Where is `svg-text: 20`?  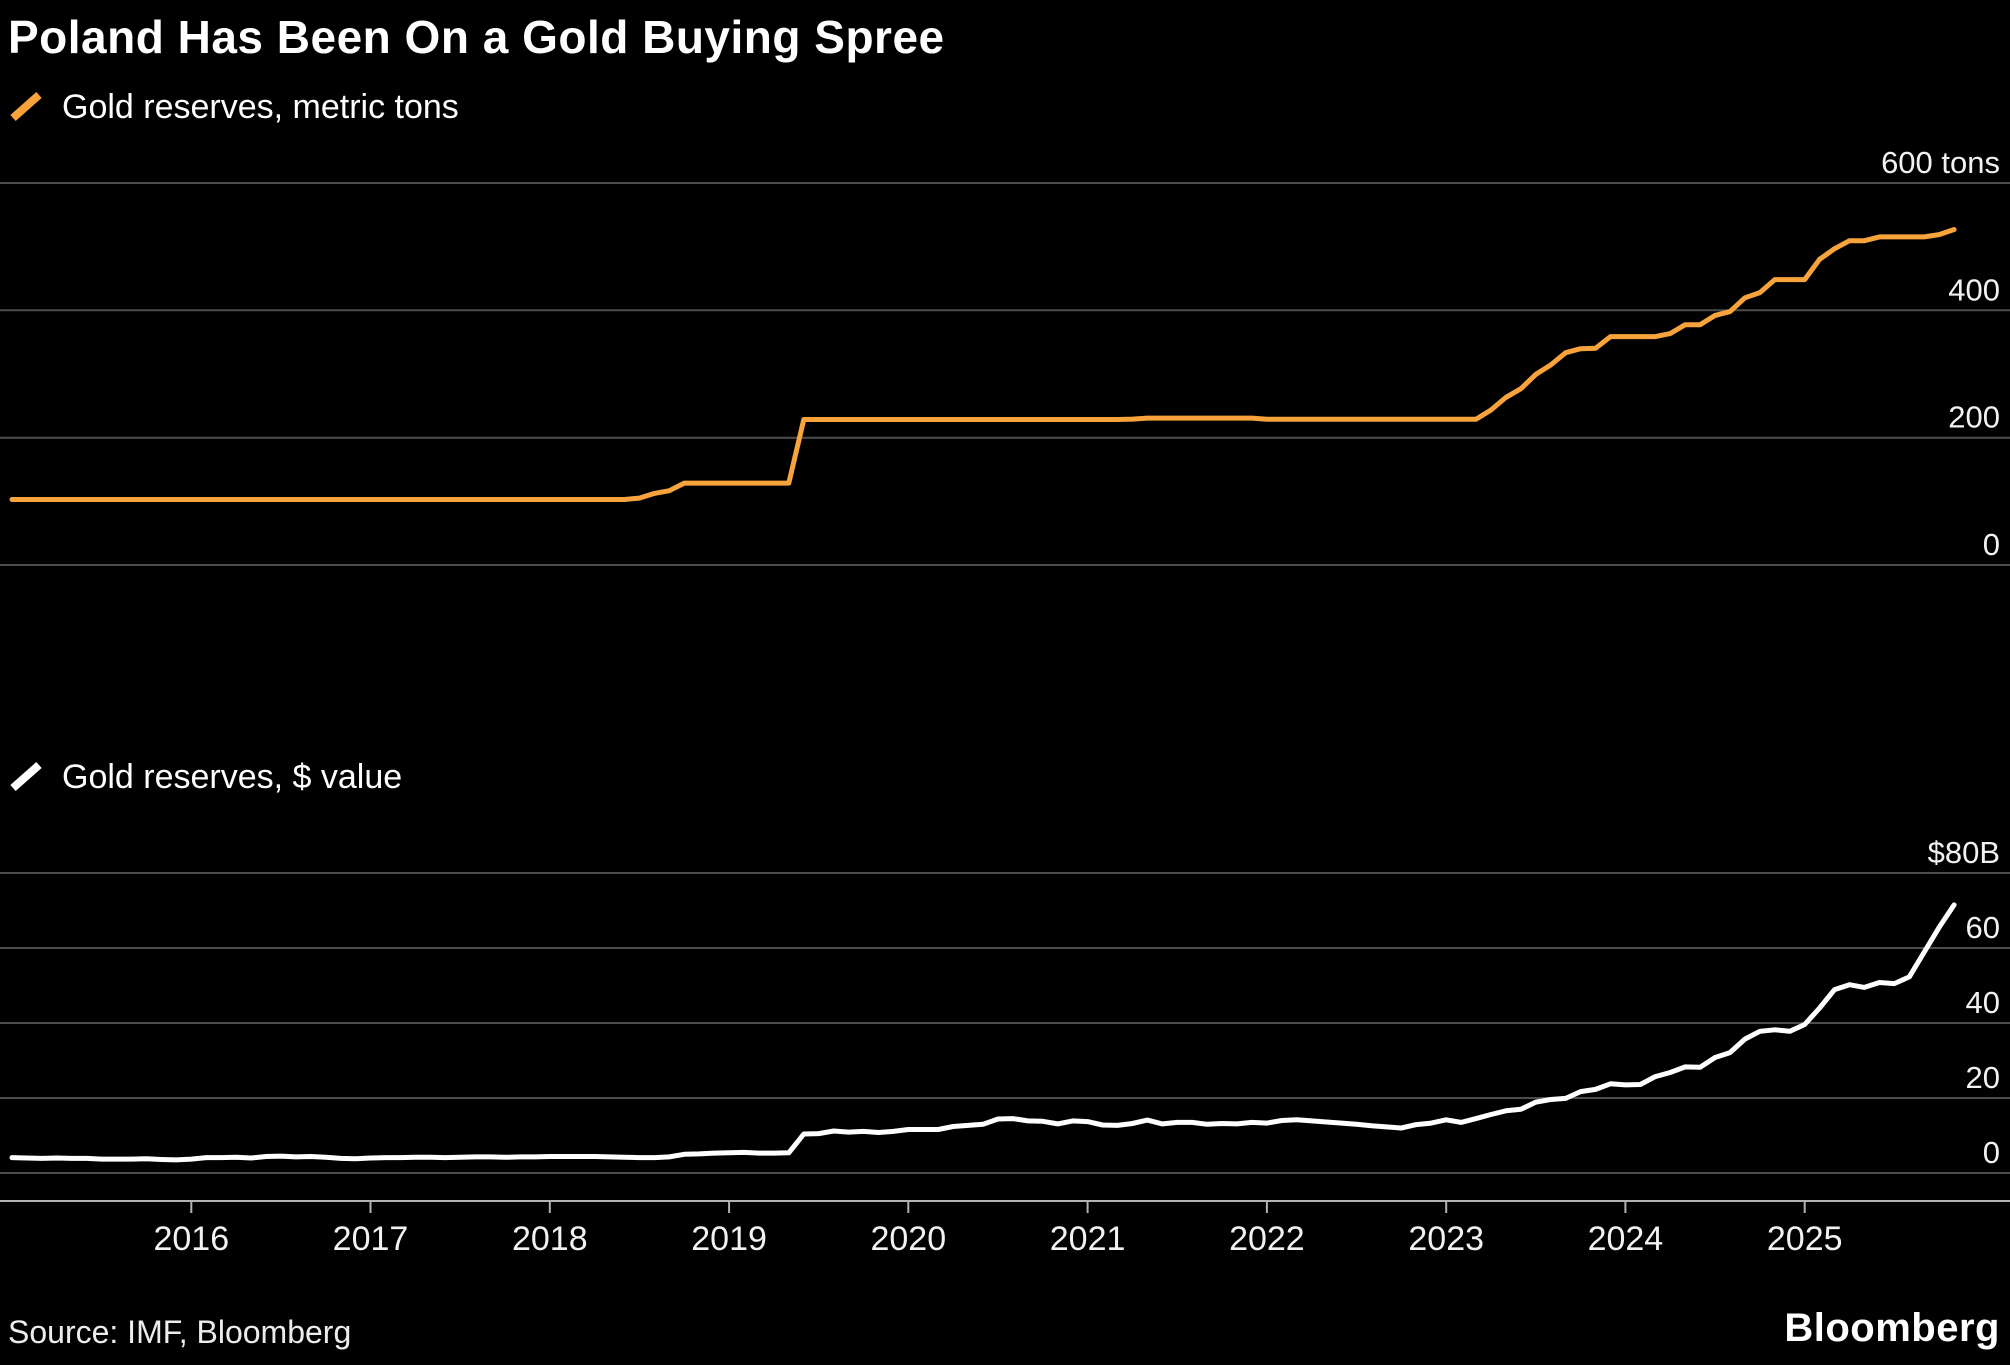 svg-text: 20 is located at coordinates (1983, 1077).